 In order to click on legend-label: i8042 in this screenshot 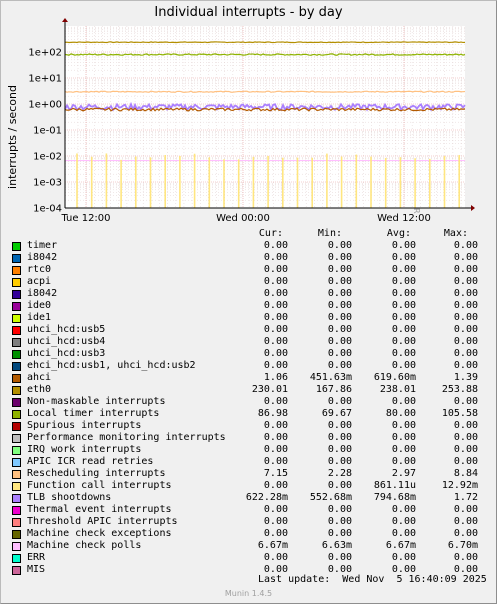, I will do `click(42, 293)`.